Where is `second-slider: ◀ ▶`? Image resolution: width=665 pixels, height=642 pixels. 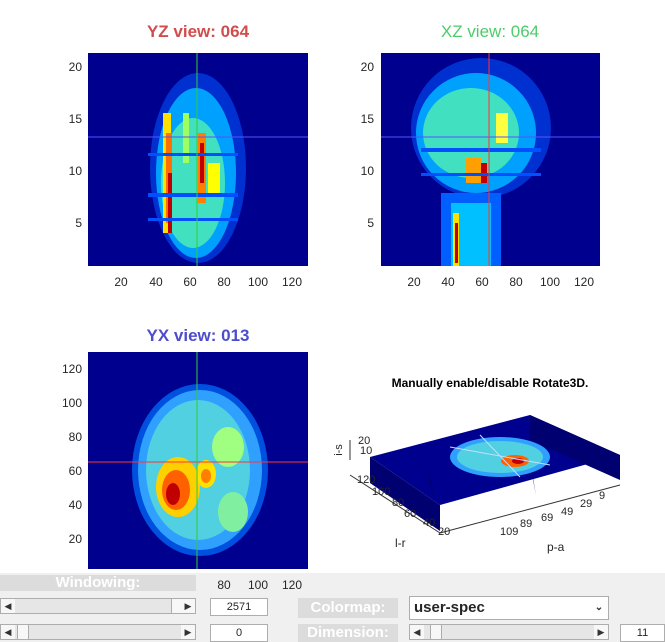
second-slider: ◀ ▶ is located at coordinates (98, 632).